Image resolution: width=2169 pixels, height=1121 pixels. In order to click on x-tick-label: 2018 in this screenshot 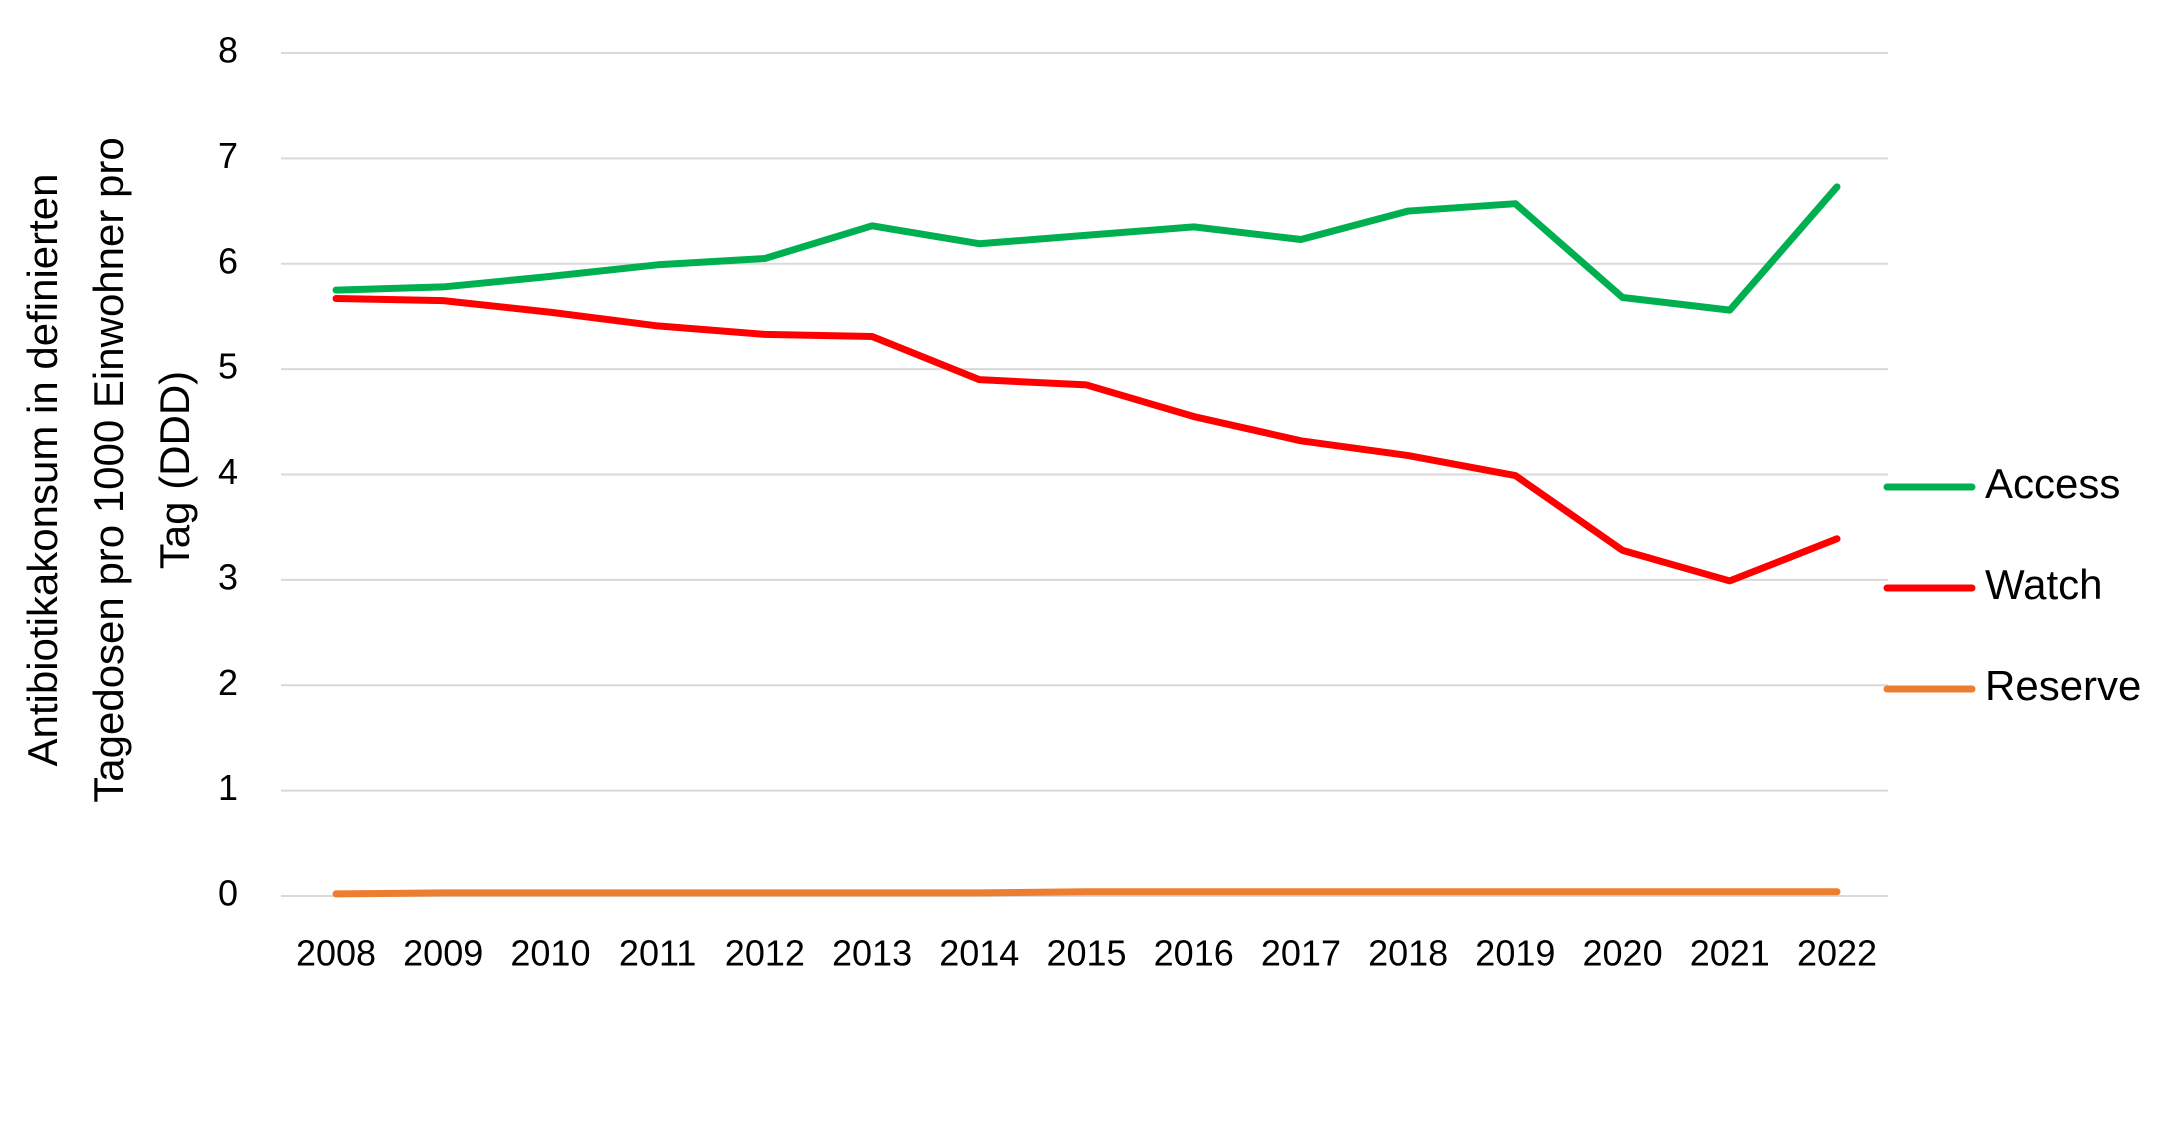, I will do `click(1408, 953)`.